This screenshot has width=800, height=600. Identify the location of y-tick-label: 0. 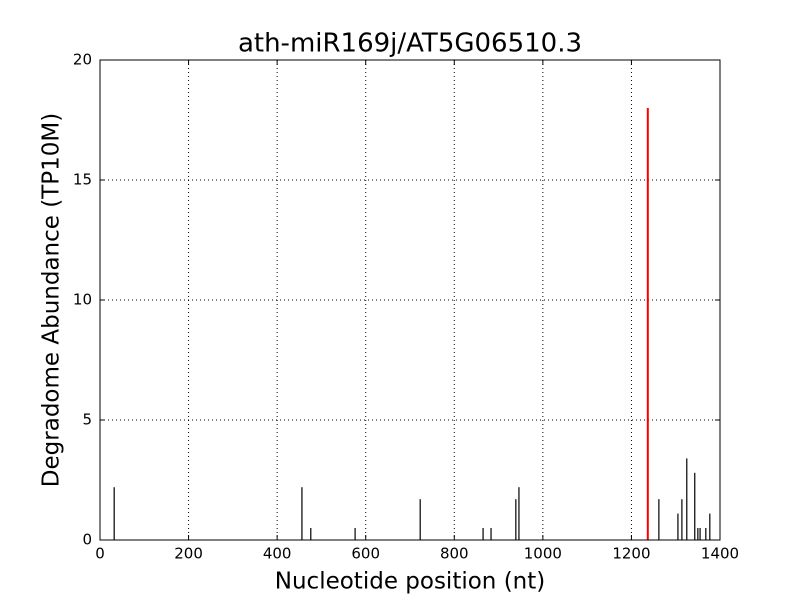
(87, 540).